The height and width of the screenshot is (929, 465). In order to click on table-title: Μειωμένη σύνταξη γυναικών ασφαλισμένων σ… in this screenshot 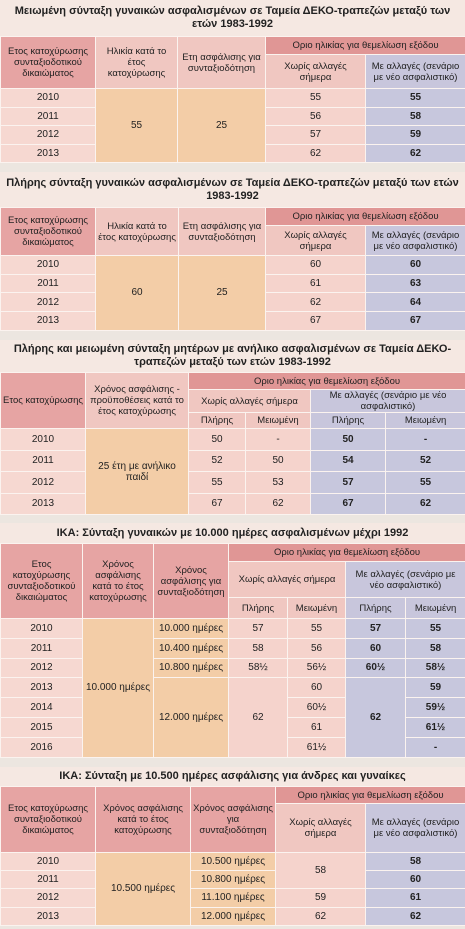, I will do `click(232, 18)`.